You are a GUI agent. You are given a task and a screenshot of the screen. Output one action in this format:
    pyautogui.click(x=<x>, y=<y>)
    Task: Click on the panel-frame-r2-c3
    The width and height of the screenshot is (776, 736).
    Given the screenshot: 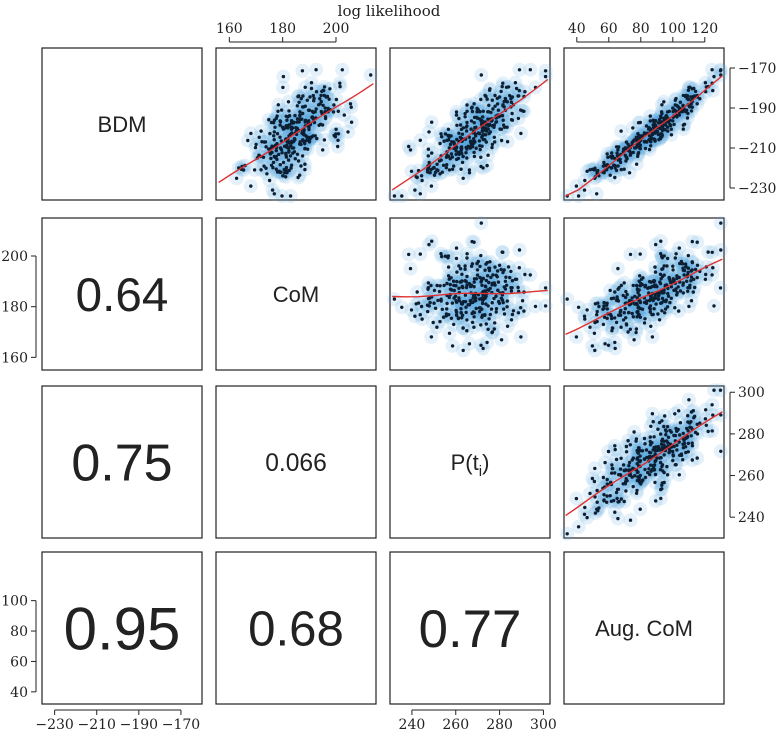 What is the action you would take?
    pyautogui.click(x=644, y=462)
    